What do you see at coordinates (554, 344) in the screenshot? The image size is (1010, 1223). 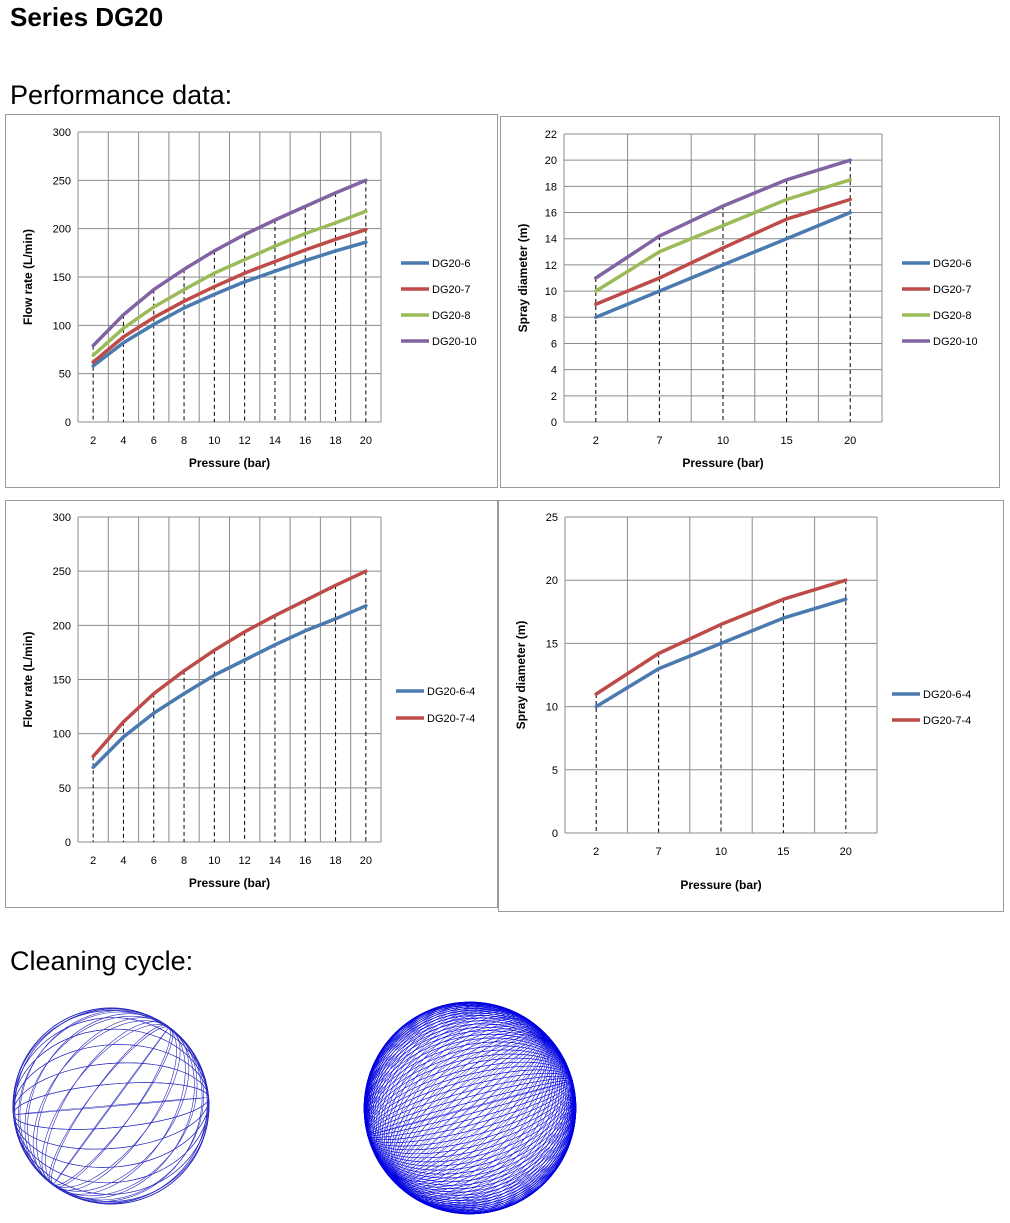 I see `y-tick-label: 6` at bounding box center [554, 344].